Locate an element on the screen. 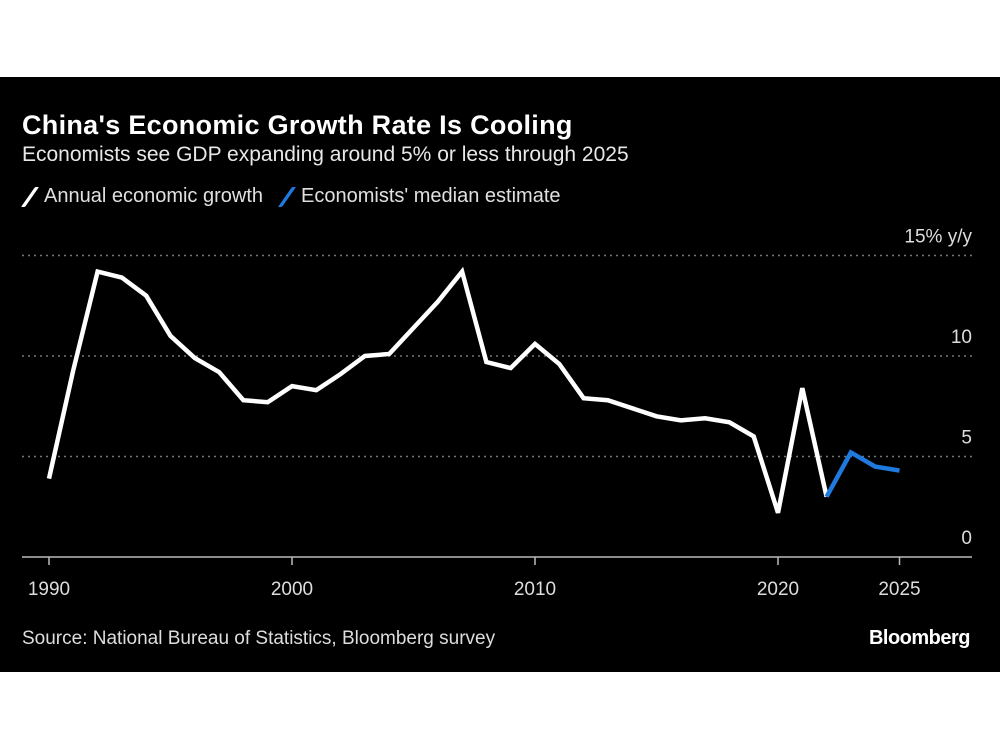 This screenshot has width=1000, height=750. y-tick-label: 10 is located at coordinates (961, 337).